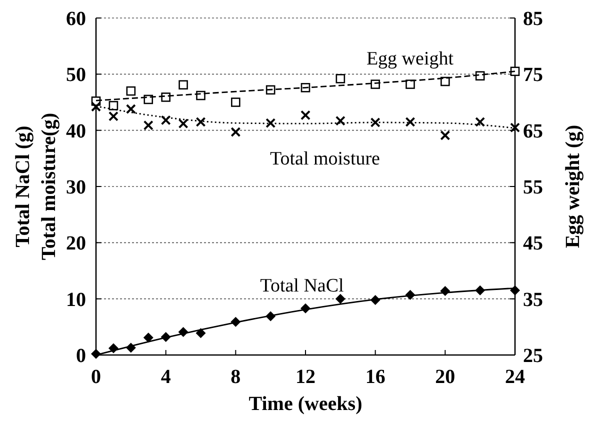  Describe the element at coordinates (306, 377) in the screenshot. I see `x-tick-label: 12` at that location.